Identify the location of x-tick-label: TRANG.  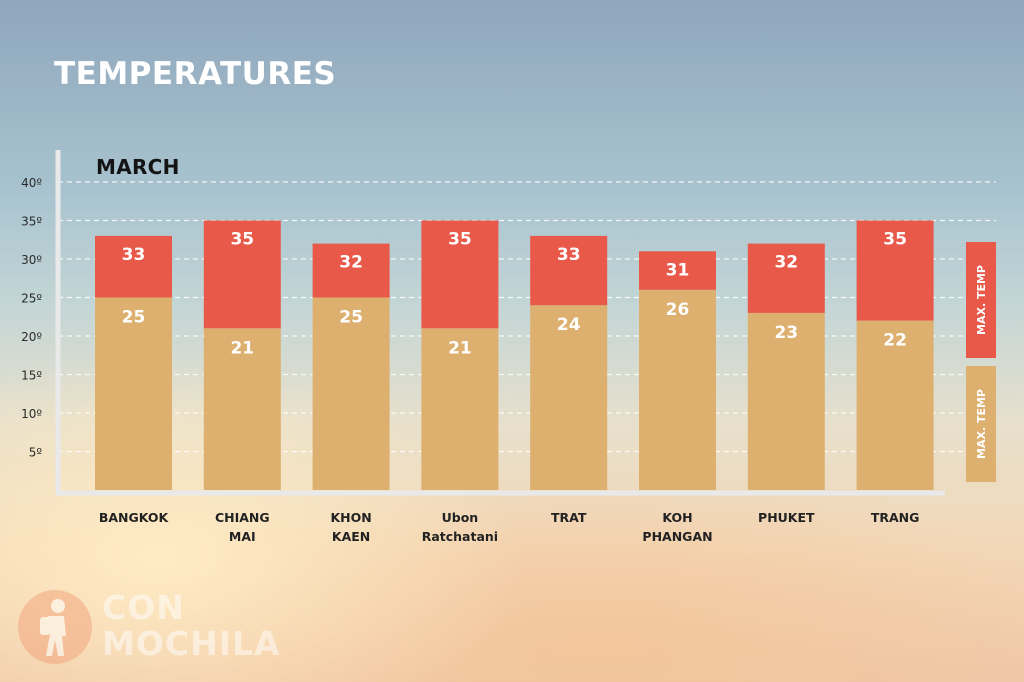
(895, 517).